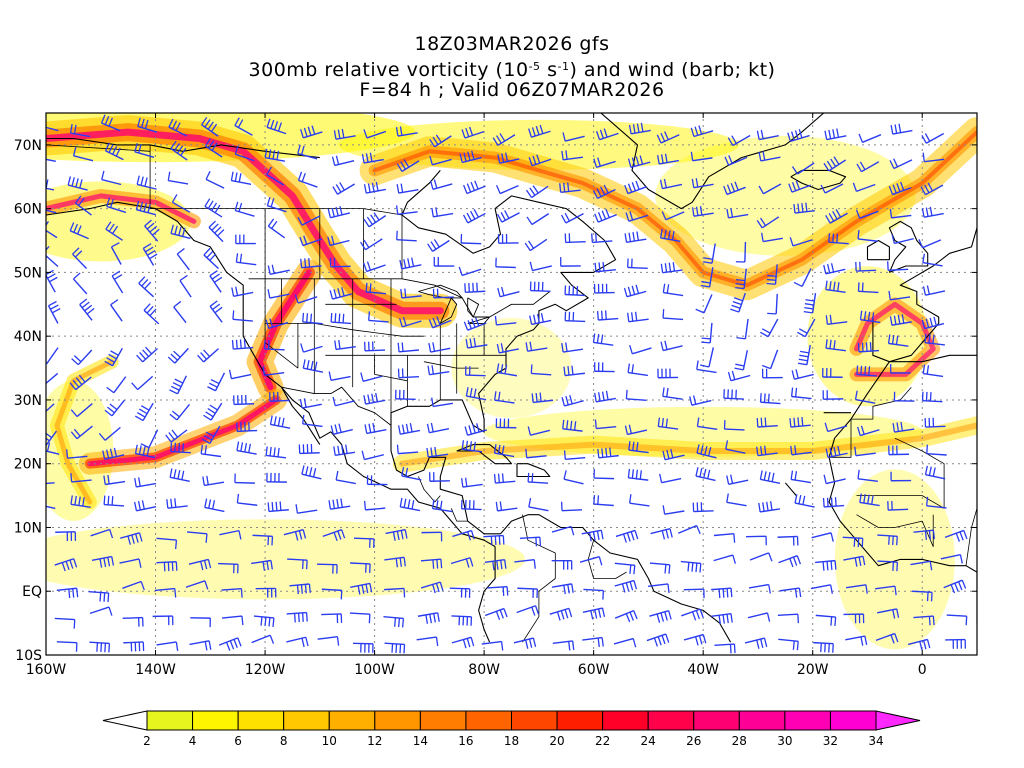 Image resolution: width=1024 pixels, height=768 pixels. What do you see at coordinates (238, 741) in the screenshot?
I see `colorbar-label: 6` at bounding box center [238, 741].